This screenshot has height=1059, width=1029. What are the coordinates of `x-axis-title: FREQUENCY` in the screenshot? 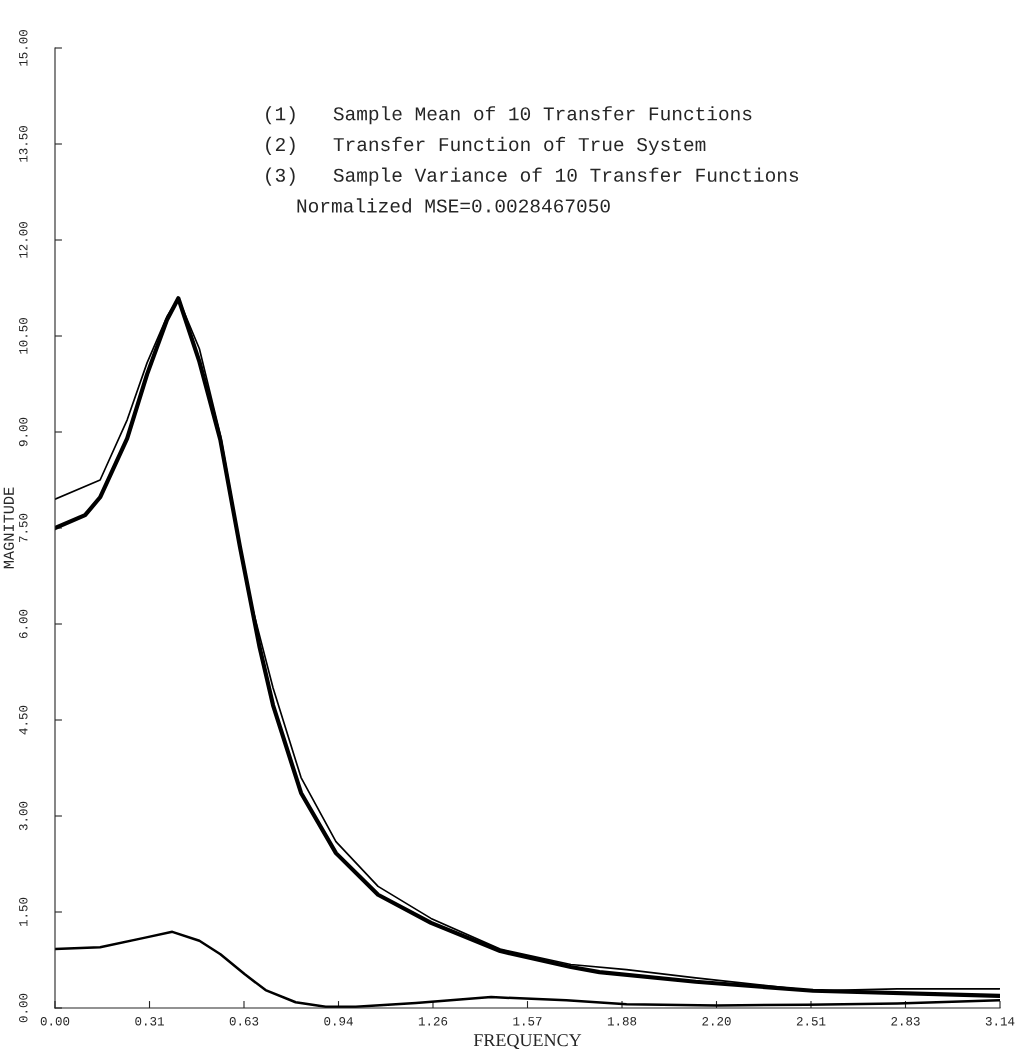 It's located at (527, 1041).